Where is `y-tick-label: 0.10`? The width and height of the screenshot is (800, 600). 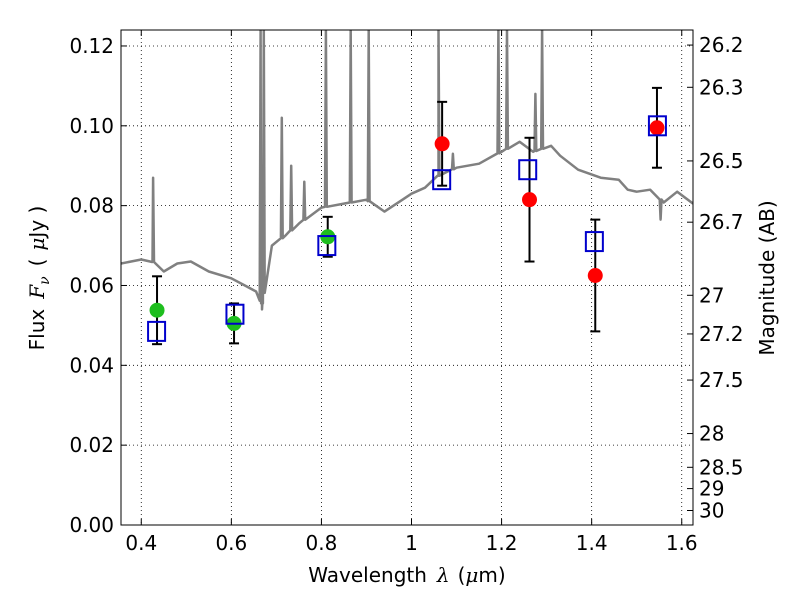
y-tick-label: 0.10 is located at coordinates (91, 126).